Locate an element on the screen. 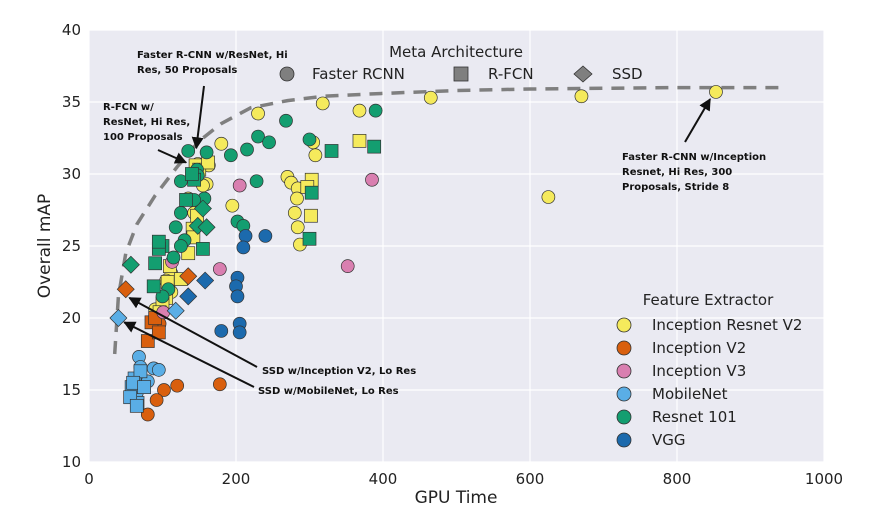  legend-swatch-inception-v2 is located at coordinates (624, 348).